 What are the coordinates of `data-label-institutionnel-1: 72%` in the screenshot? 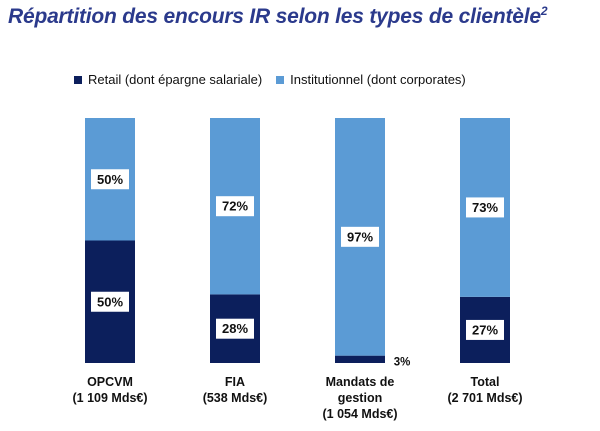 It's located at (235, 206).